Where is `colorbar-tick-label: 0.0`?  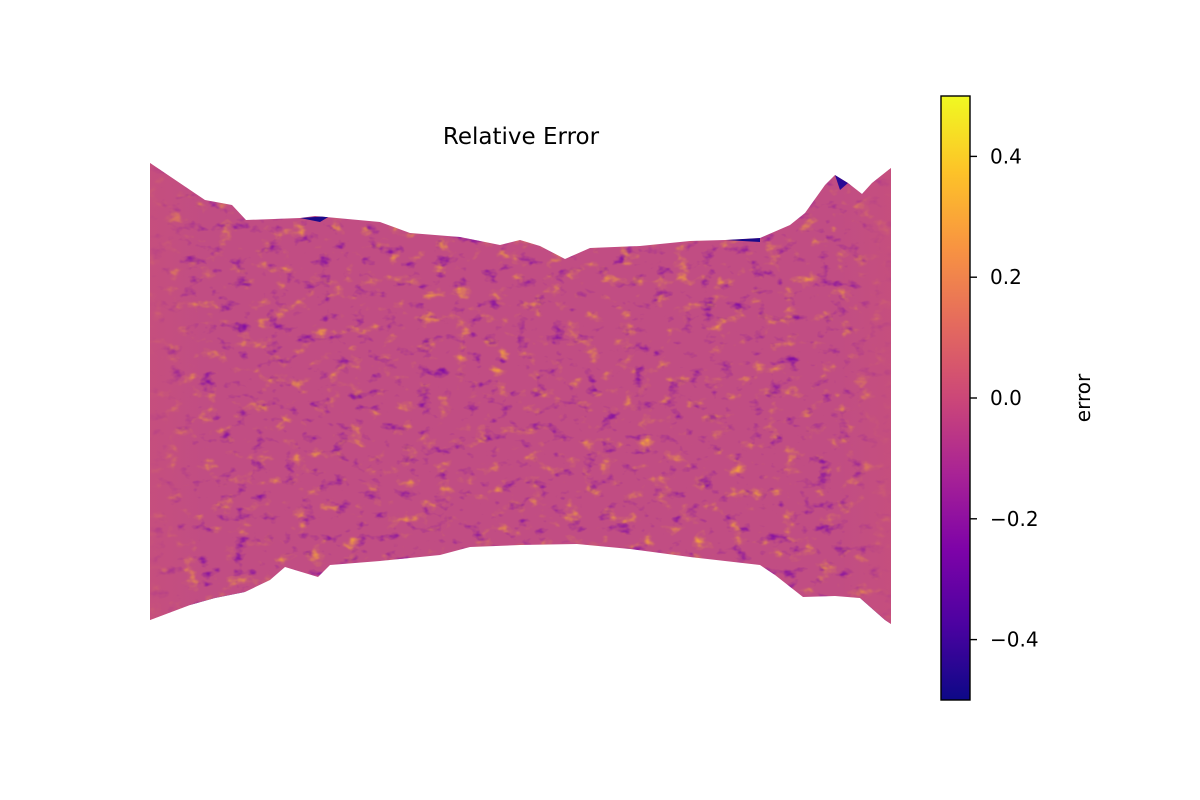
colorbar-tick-label: 0.0 is located at coordinates (1006, 398).